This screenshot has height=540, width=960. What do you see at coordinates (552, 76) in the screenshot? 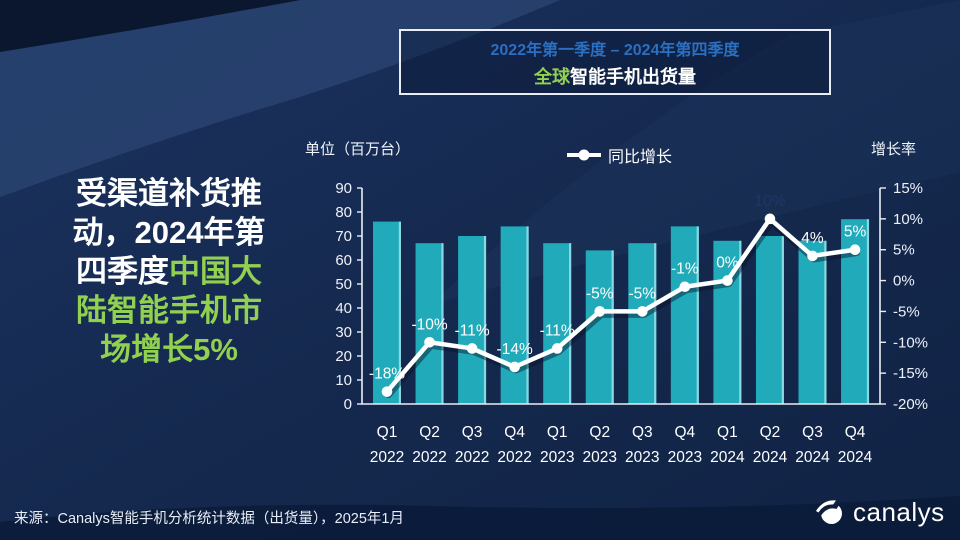
I see `text-segment: 全球` at bounding box center [552, 76].